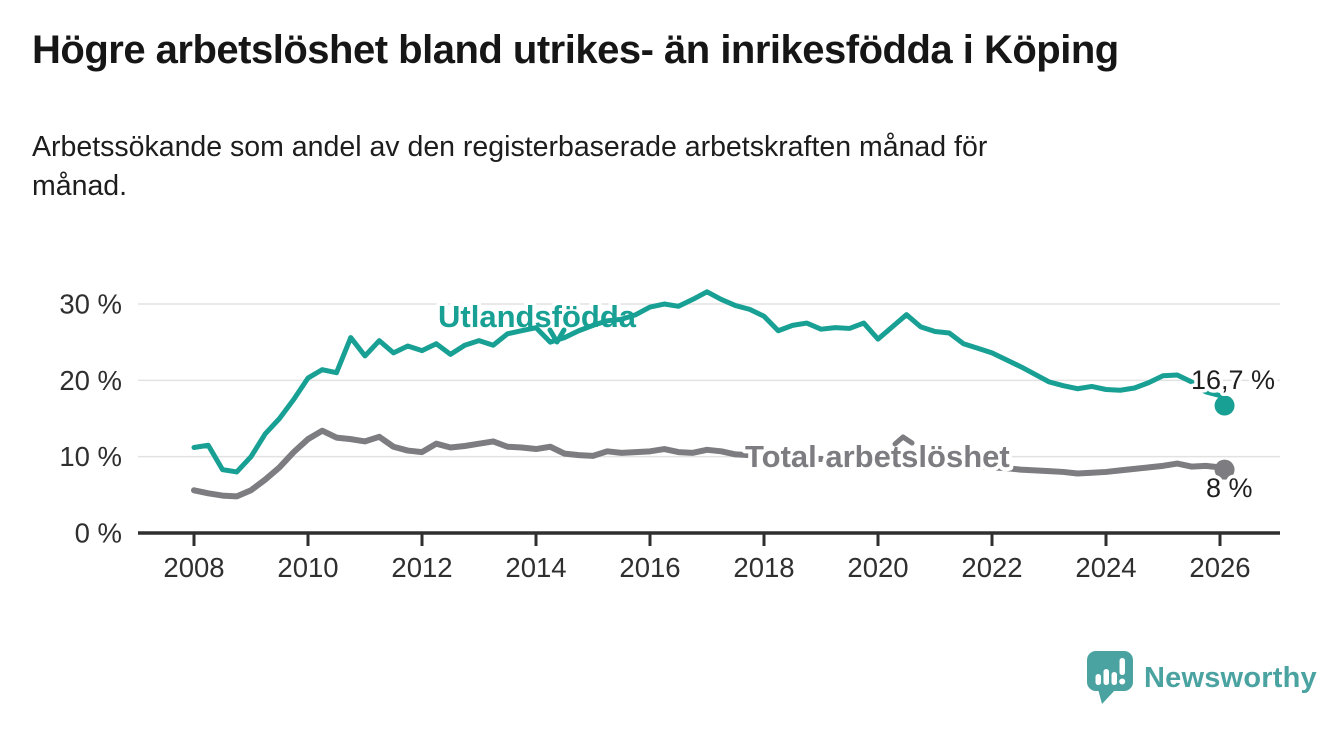 The width and height of the screenshot is (1340, 734). Describe the element at coordinates (877, 456) in the screenshot. I see `series-label-total-arbetsloshet: Total arbetslöshet` at that location.